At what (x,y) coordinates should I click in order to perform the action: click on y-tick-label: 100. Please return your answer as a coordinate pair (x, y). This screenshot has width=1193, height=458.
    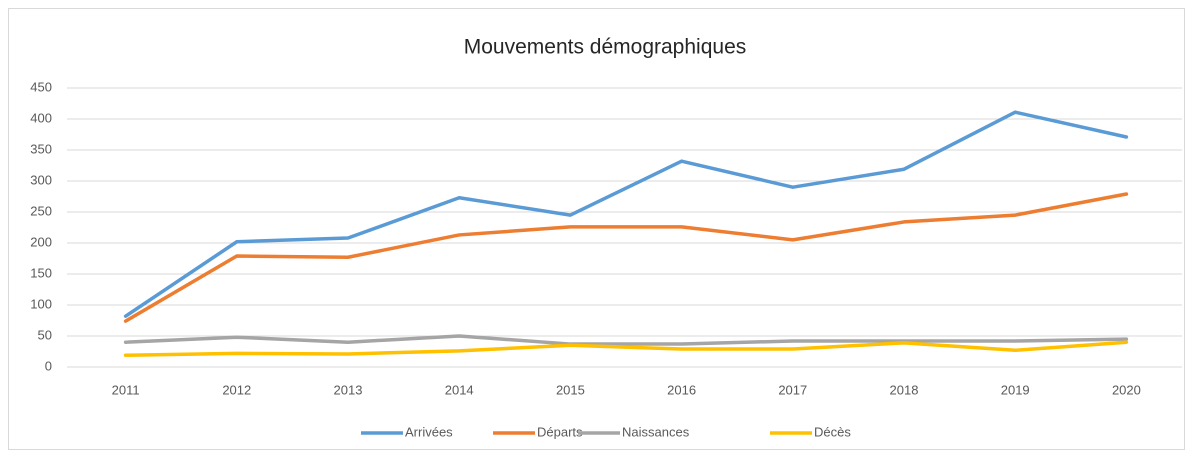
    Looking at the image, I should click on (41, 303).